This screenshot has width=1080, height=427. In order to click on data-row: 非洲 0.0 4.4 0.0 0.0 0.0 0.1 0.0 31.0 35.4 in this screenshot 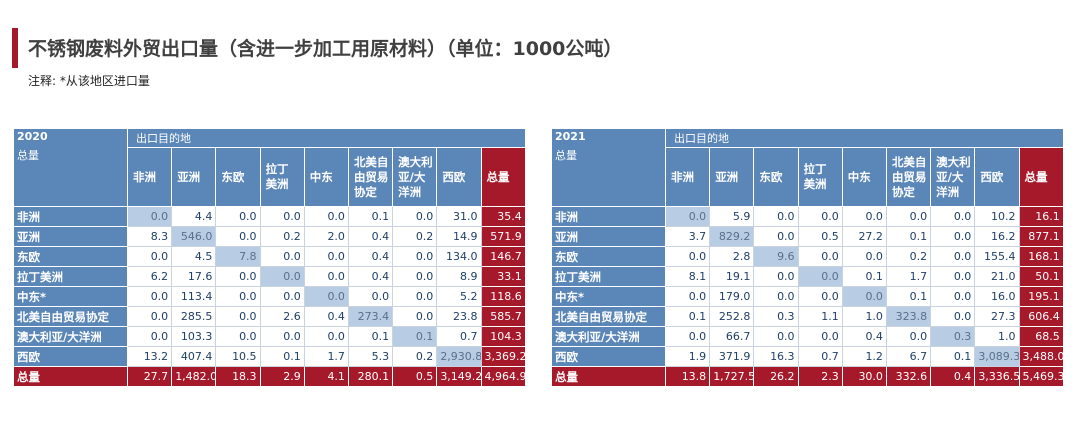, I will do `click(269, 216)`.